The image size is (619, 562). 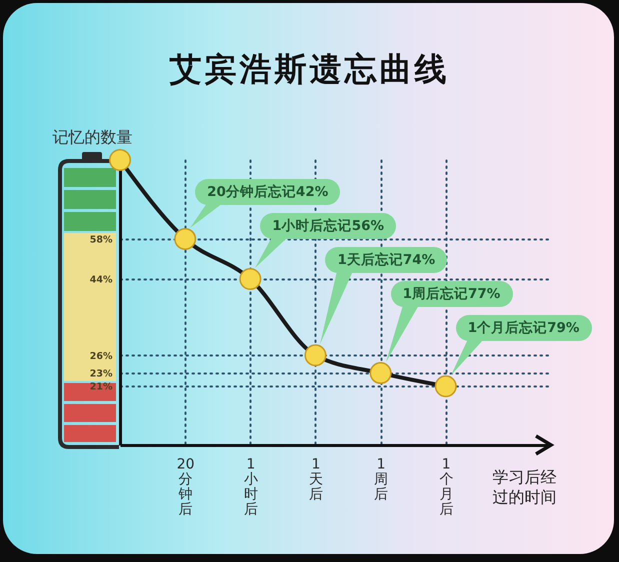 What do you see at coordinates (451, 294) in the screenshot?
I see `annotation: 1周后忘记77%` at bounding box center [451, 294].